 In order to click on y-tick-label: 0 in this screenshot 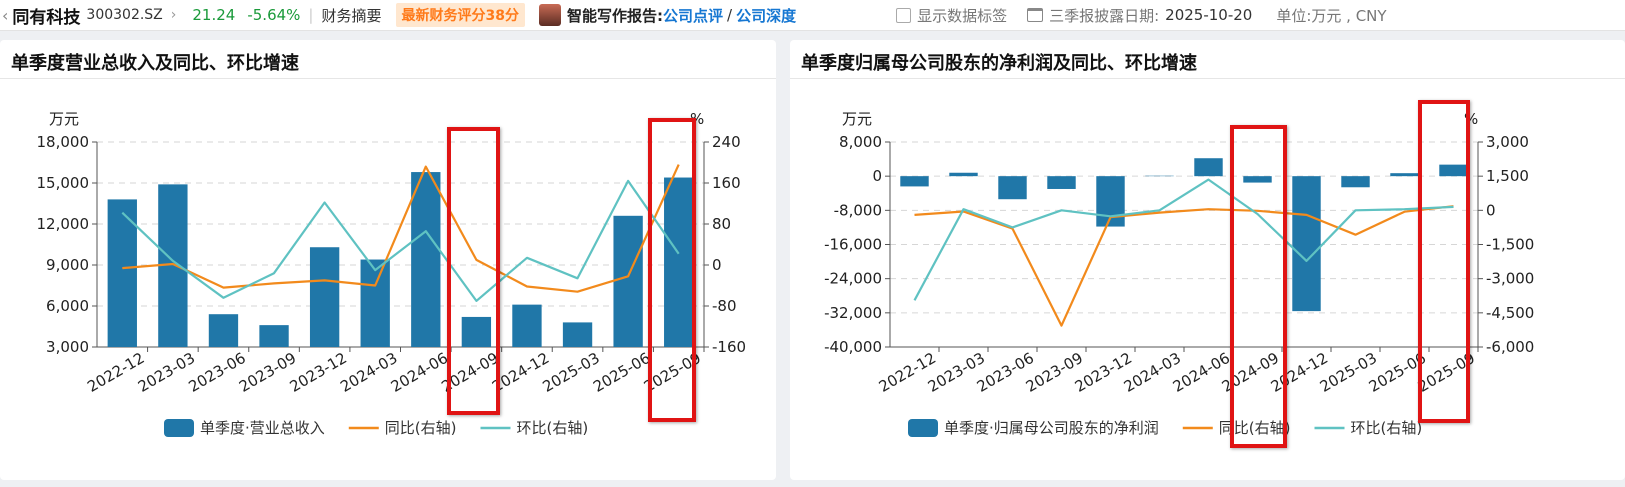, I will do `click(877, 176)`.